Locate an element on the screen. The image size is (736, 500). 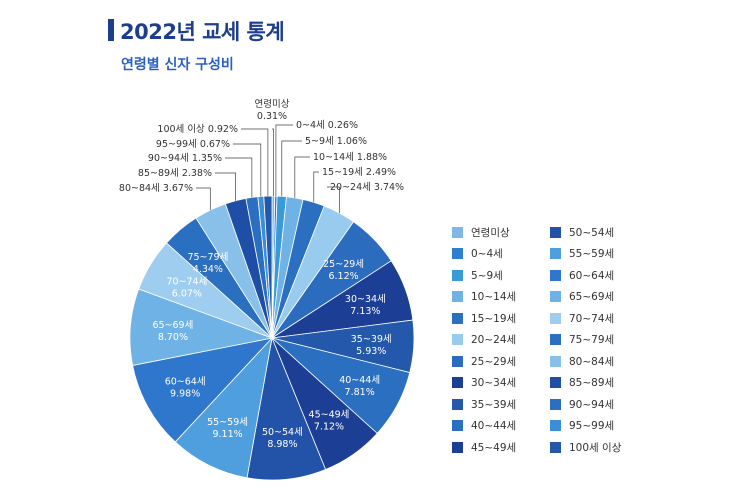
legend-label-2: 5~9세 is located at coordinates (487, 275).